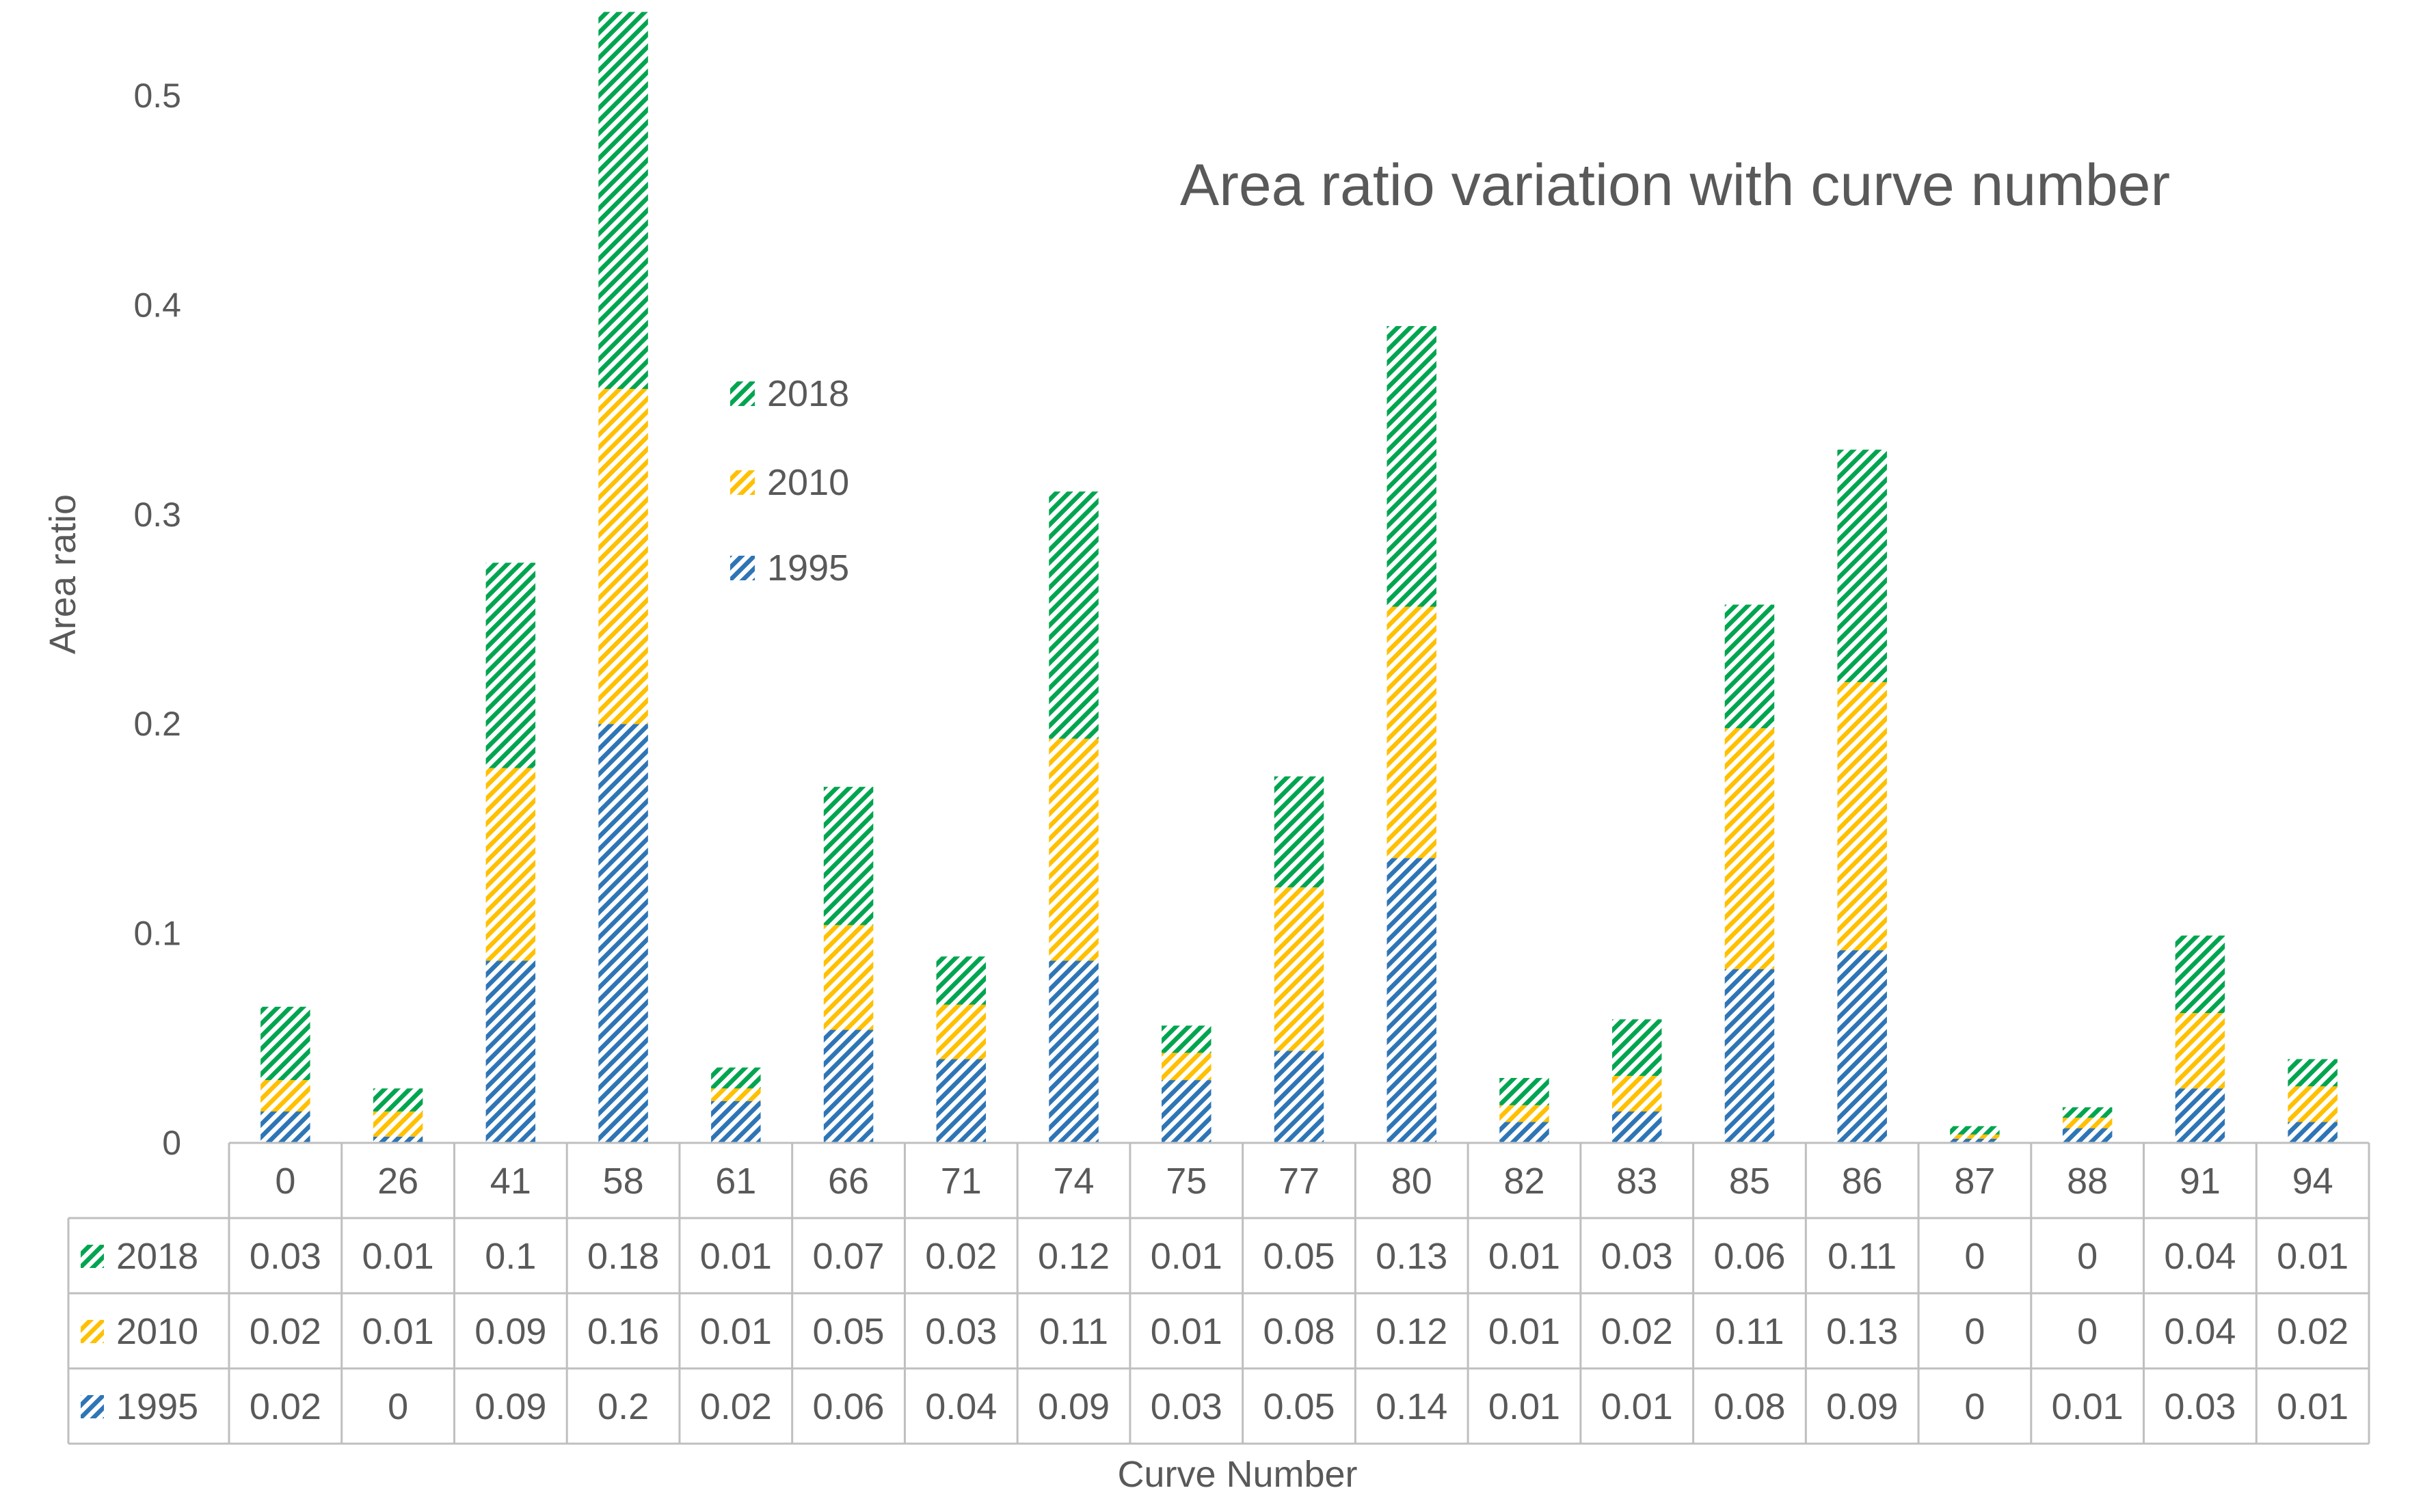  I want to click on legend-item-1995: 1995, so click(789, 568).